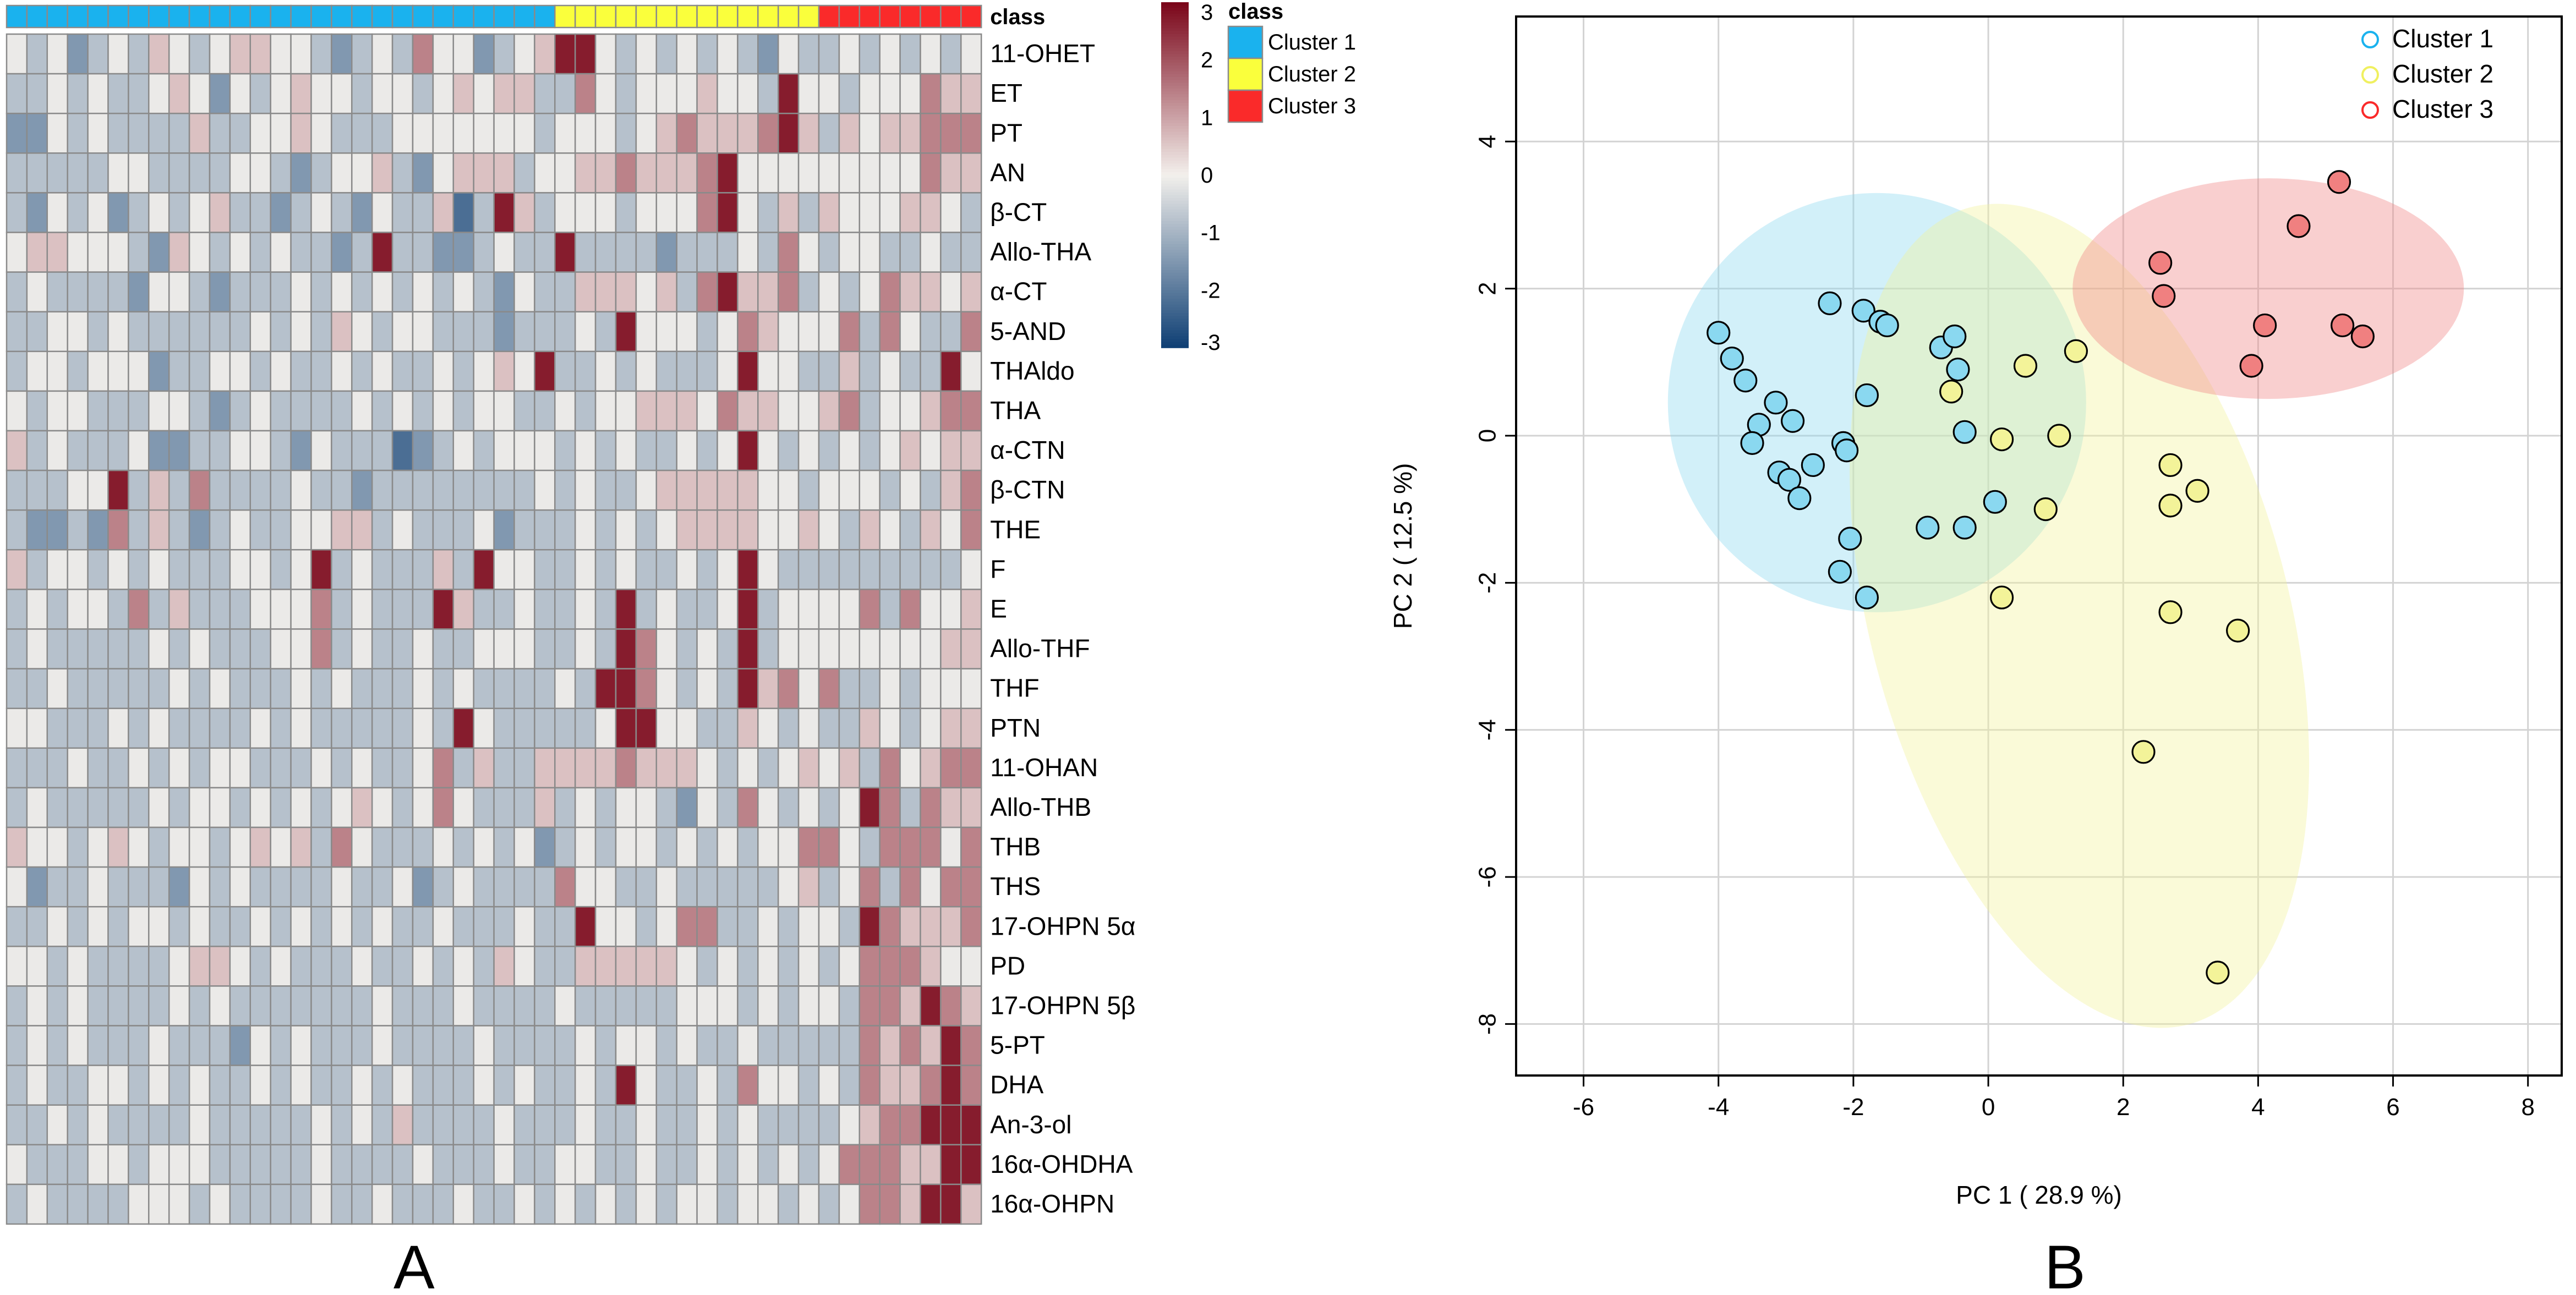 The width and height of the screenshot is (2576, 1295). What do you see at coordinates (98, 16) in the screenshot?
I see `class-bar-cell` at bounding box center [98, 16].